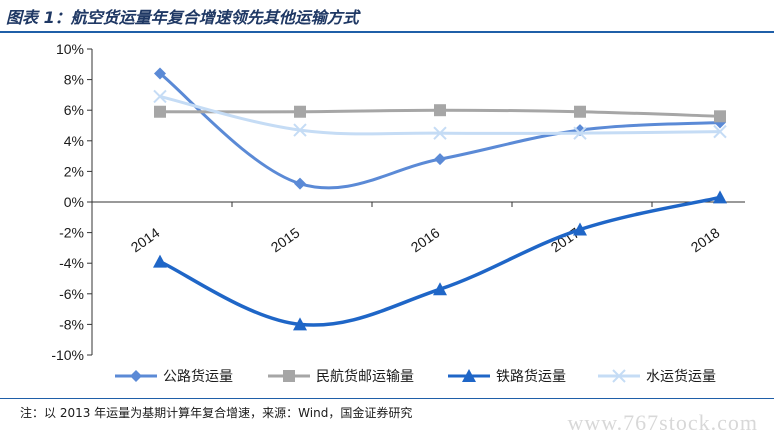  Describe the element at coordinates (662, 422) in the screenshot. I see `watermark: www.767stock.com` at that location.